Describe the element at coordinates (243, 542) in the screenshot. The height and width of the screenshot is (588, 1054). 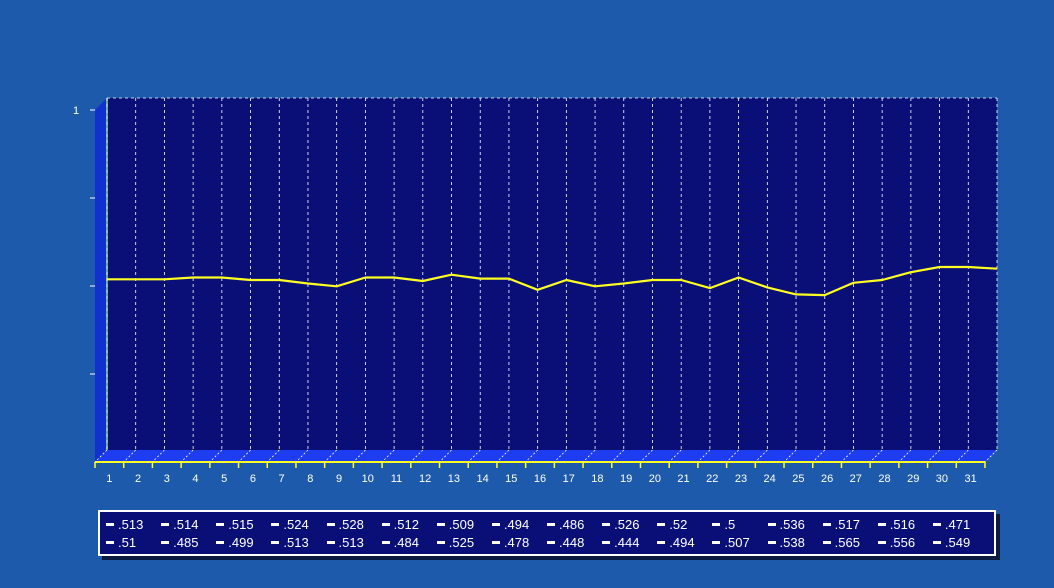
I see `legend-entry: .499` at that location.